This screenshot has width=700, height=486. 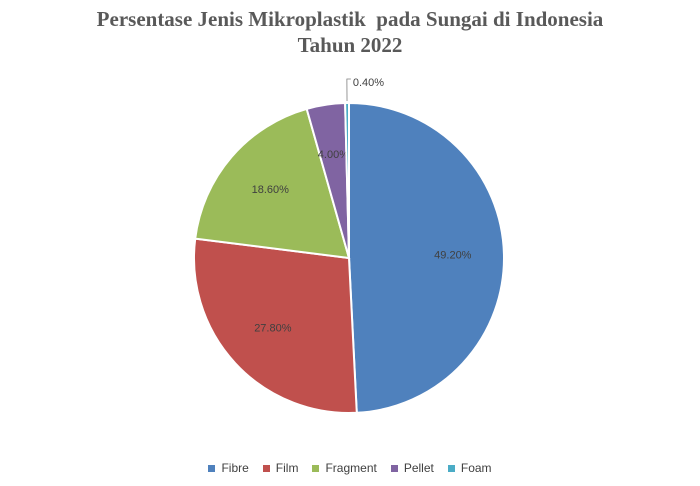 I want to click on label-leader-line, so click(x=348, y=90).